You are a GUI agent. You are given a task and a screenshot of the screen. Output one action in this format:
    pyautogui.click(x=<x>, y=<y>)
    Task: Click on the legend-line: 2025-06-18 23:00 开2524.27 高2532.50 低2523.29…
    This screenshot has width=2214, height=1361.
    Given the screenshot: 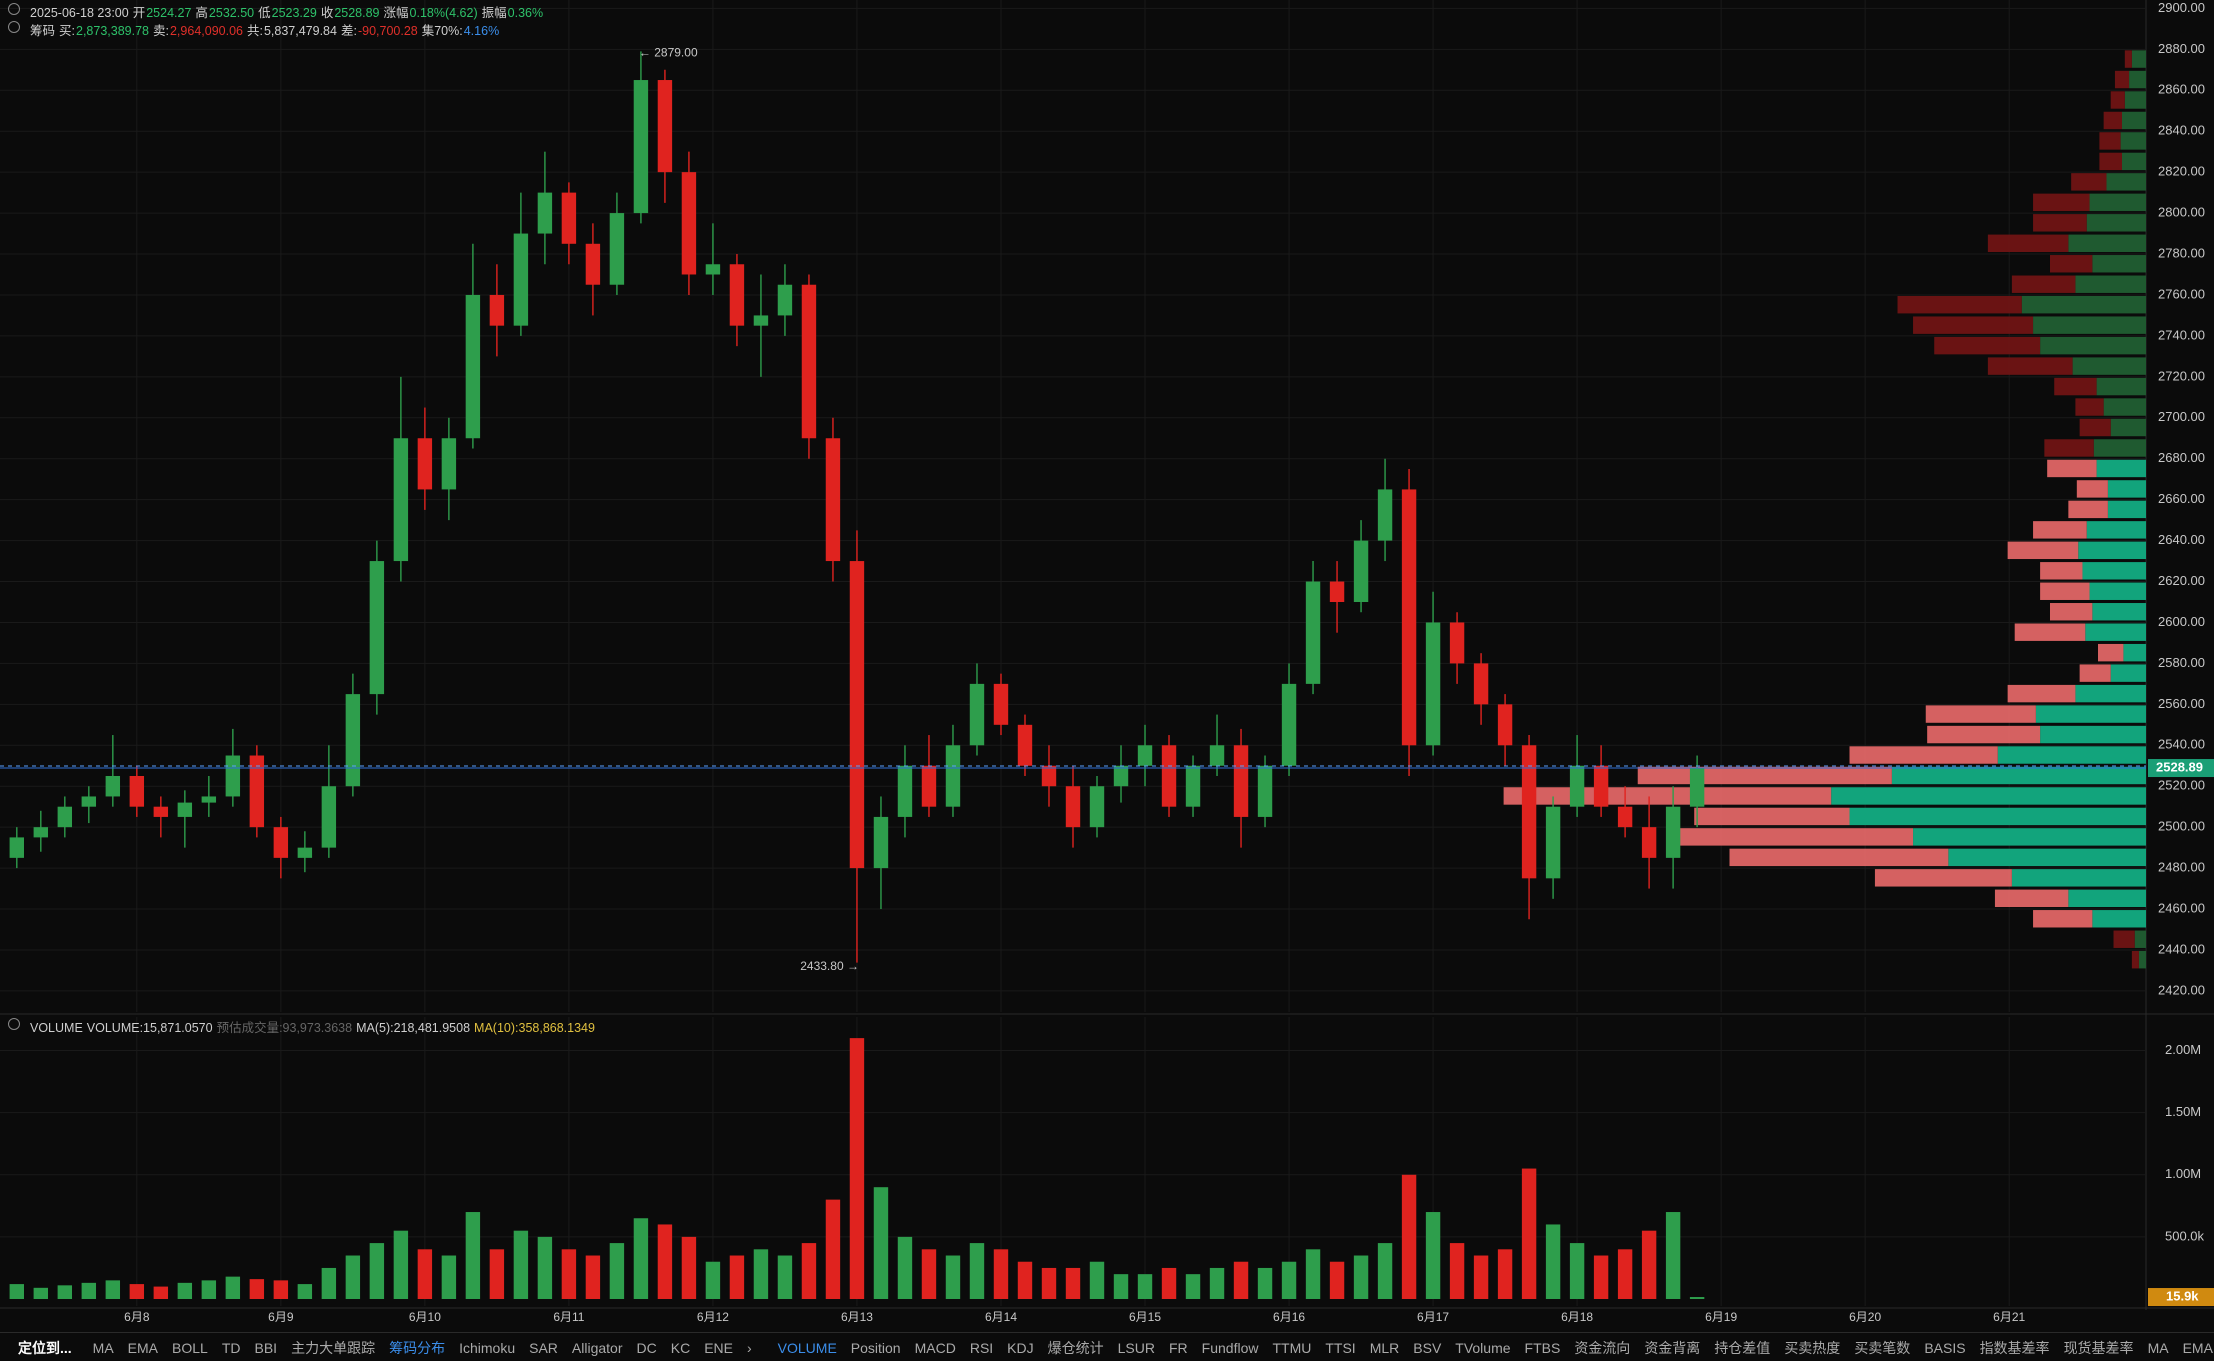 What is the action you would take?
    pyautogui.click(x=288, y=11)
    